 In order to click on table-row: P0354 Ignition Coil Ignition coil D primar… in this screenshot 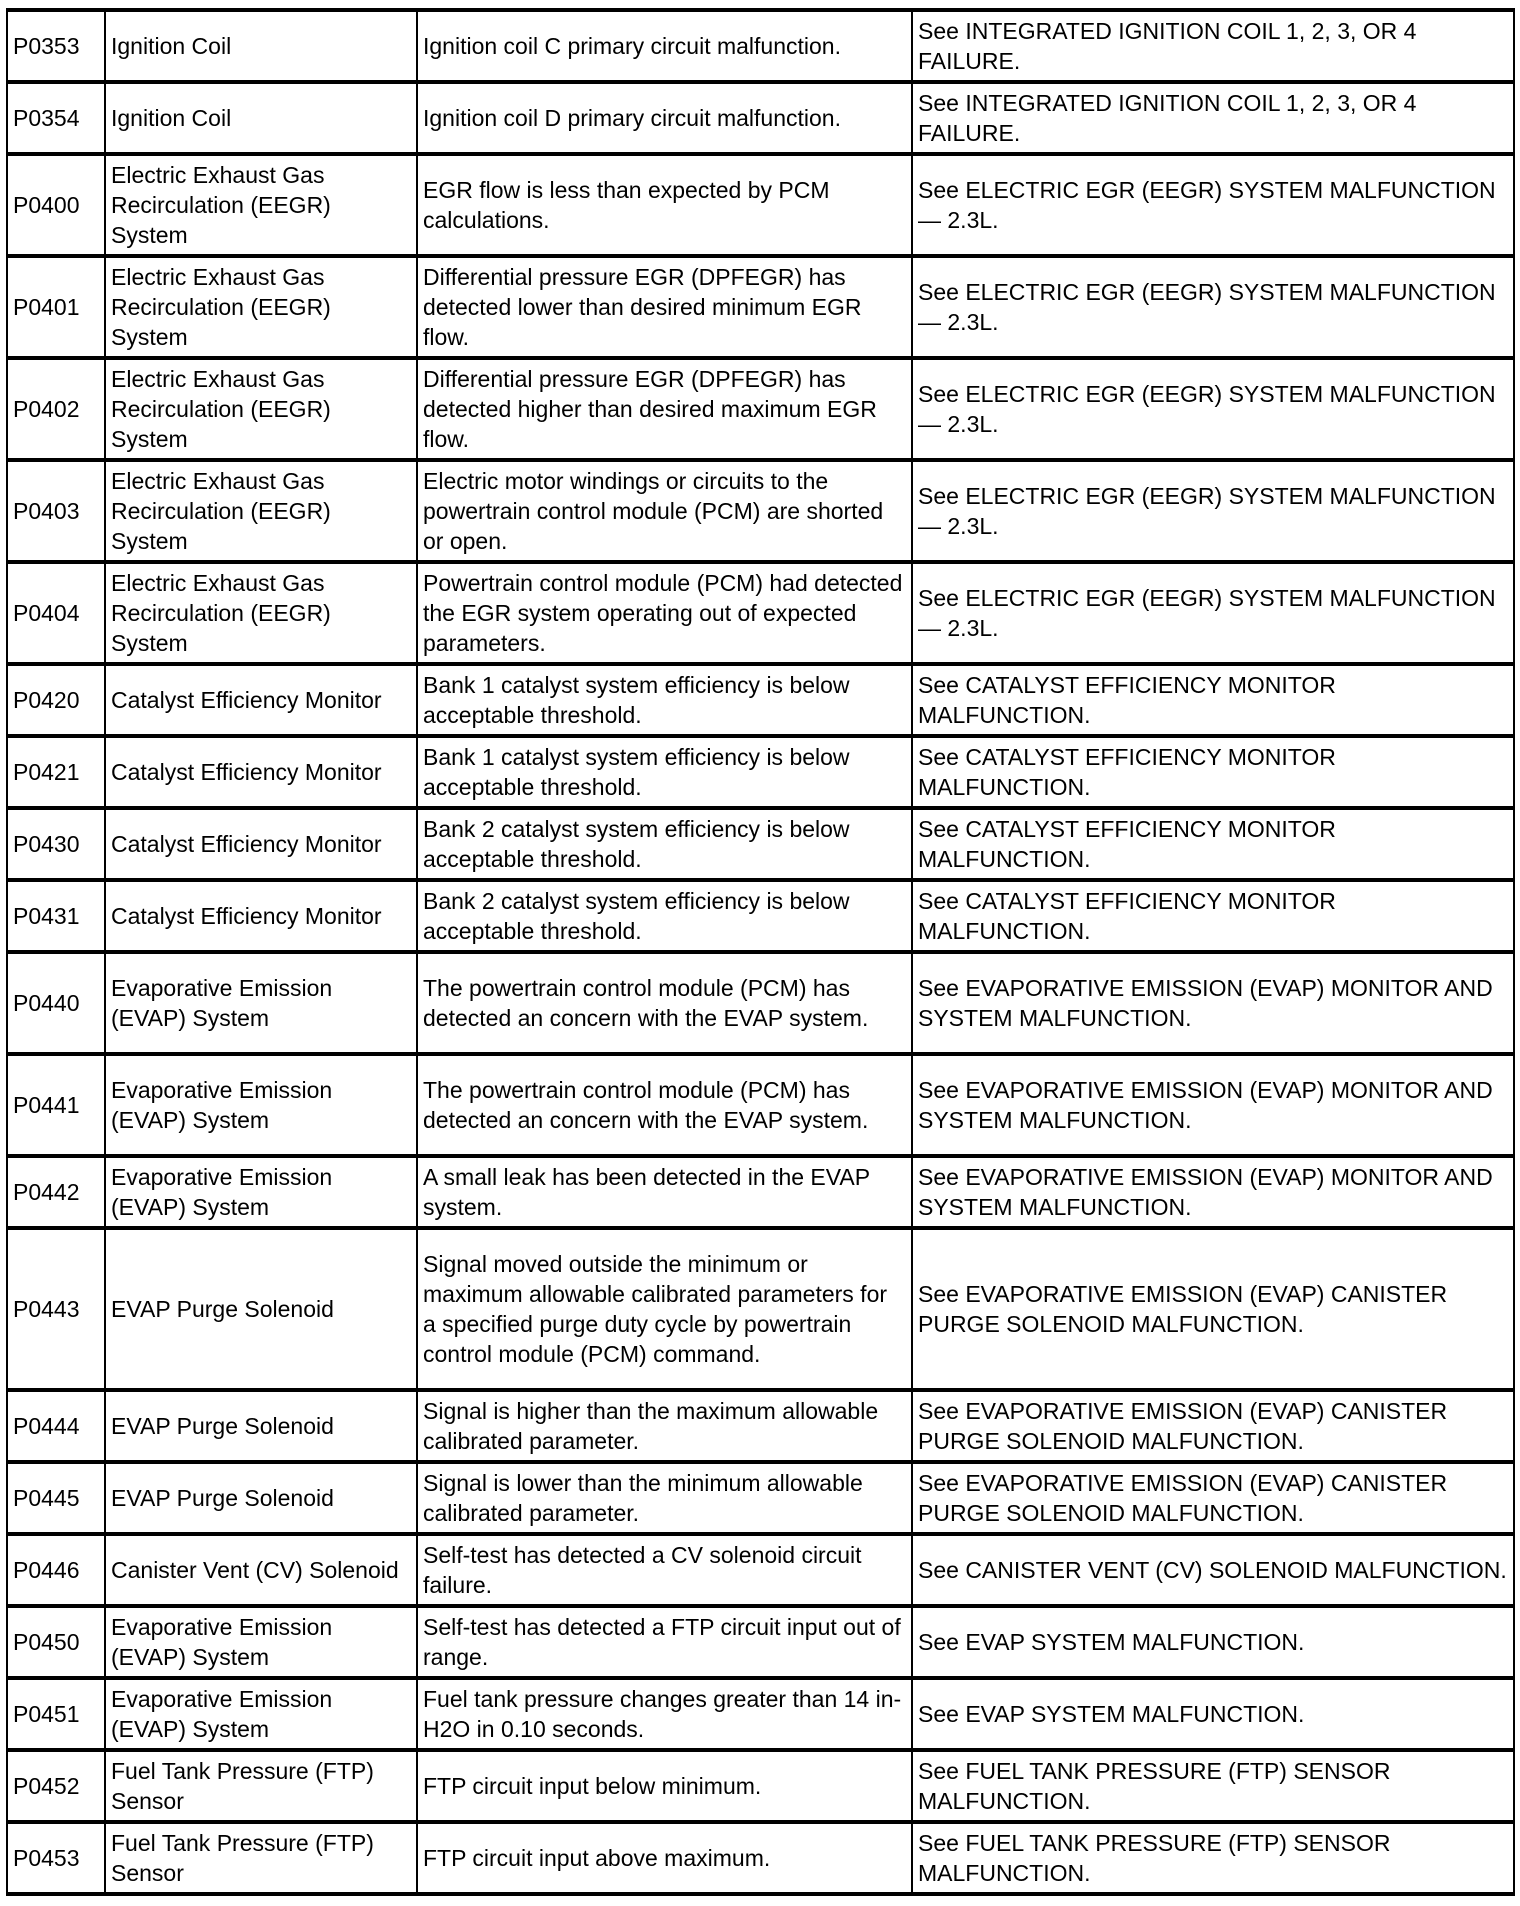, I will do `click(760, 118)`.